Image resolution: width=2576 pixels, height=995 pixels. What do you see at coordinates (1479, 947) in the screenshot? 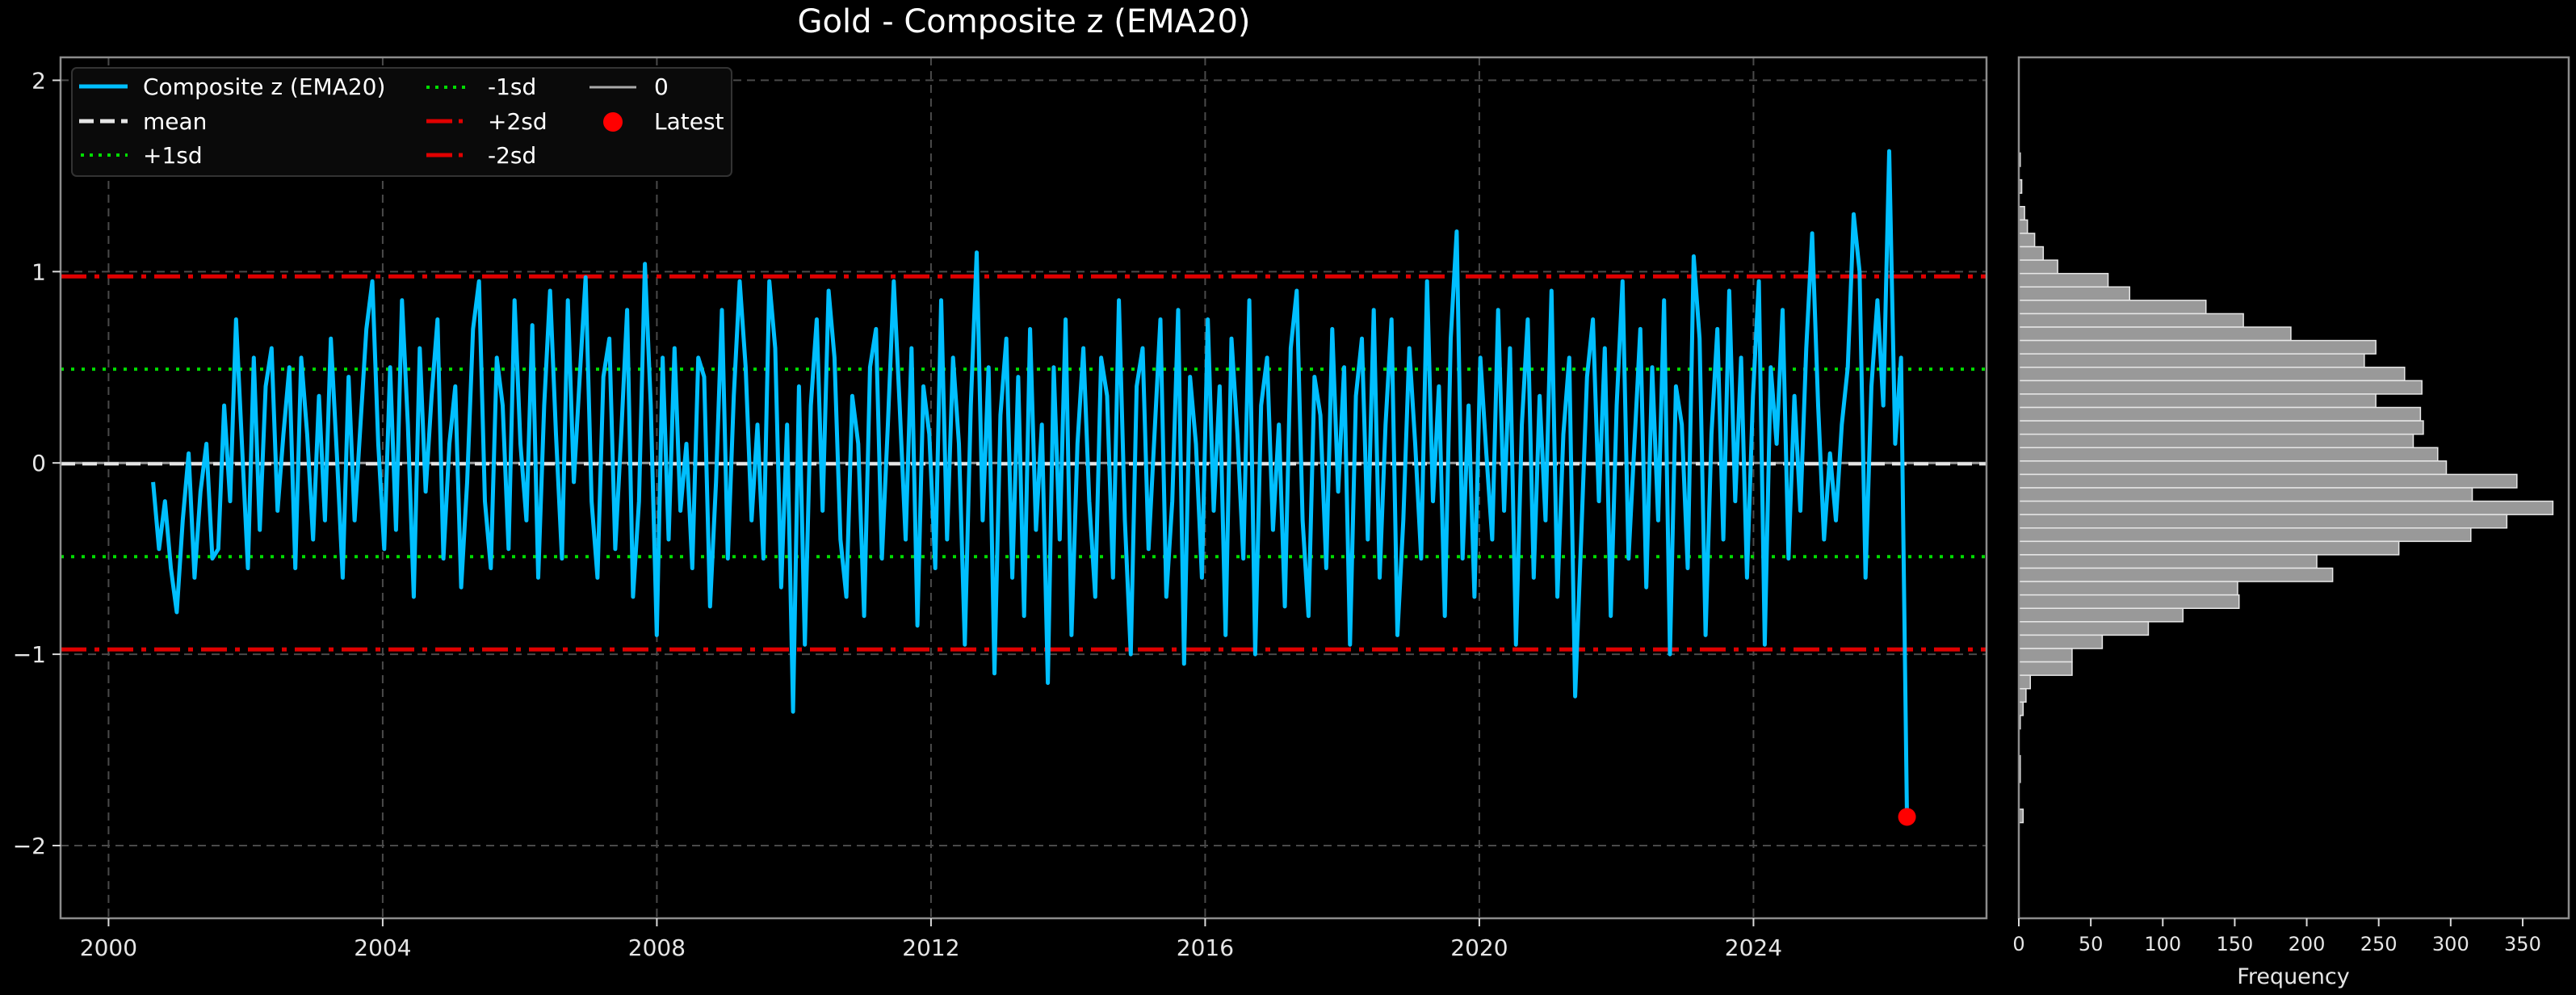
I see `x-tick-label: 2020` at bounding box center [1479, 947].